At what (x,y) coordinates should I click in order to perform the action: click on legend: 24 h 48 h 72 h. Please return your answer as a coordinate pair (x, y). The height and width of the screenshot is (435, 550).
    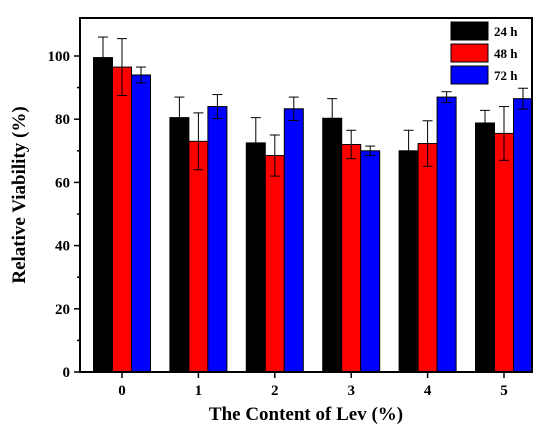
    Looking at the image, I should click on (484, 53).